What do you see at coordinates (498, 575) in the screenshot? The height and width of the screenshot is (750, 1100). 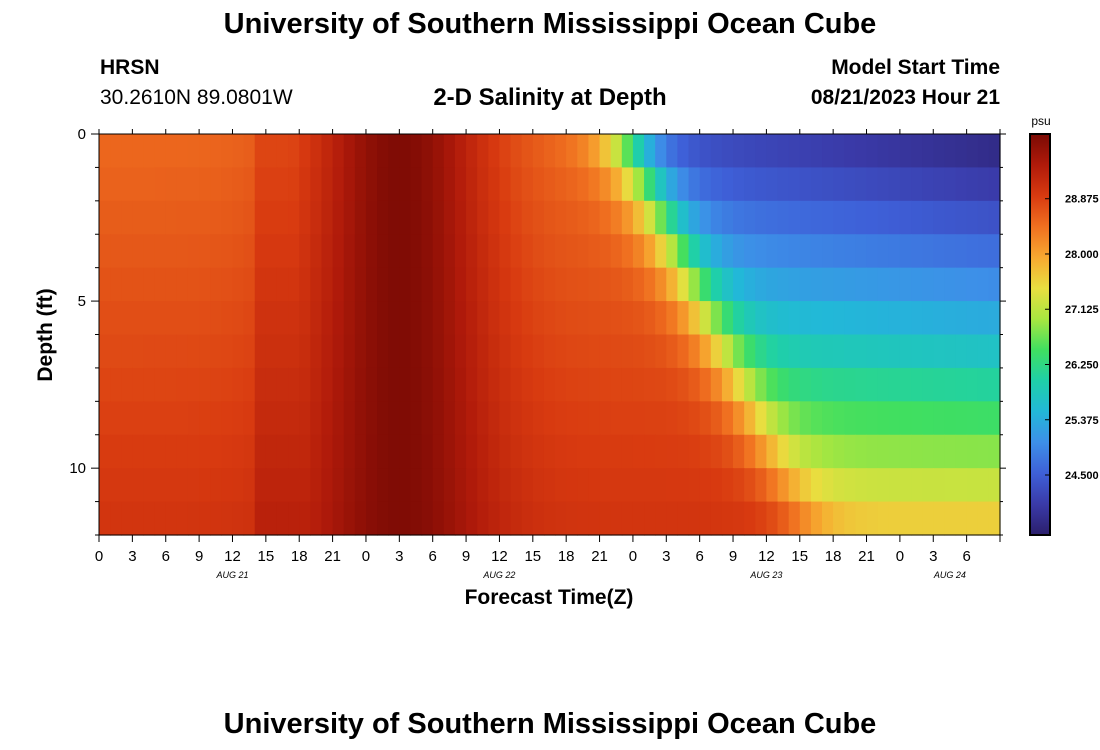 I see `date-label: AUG 22` at bounding box center [498, 575].